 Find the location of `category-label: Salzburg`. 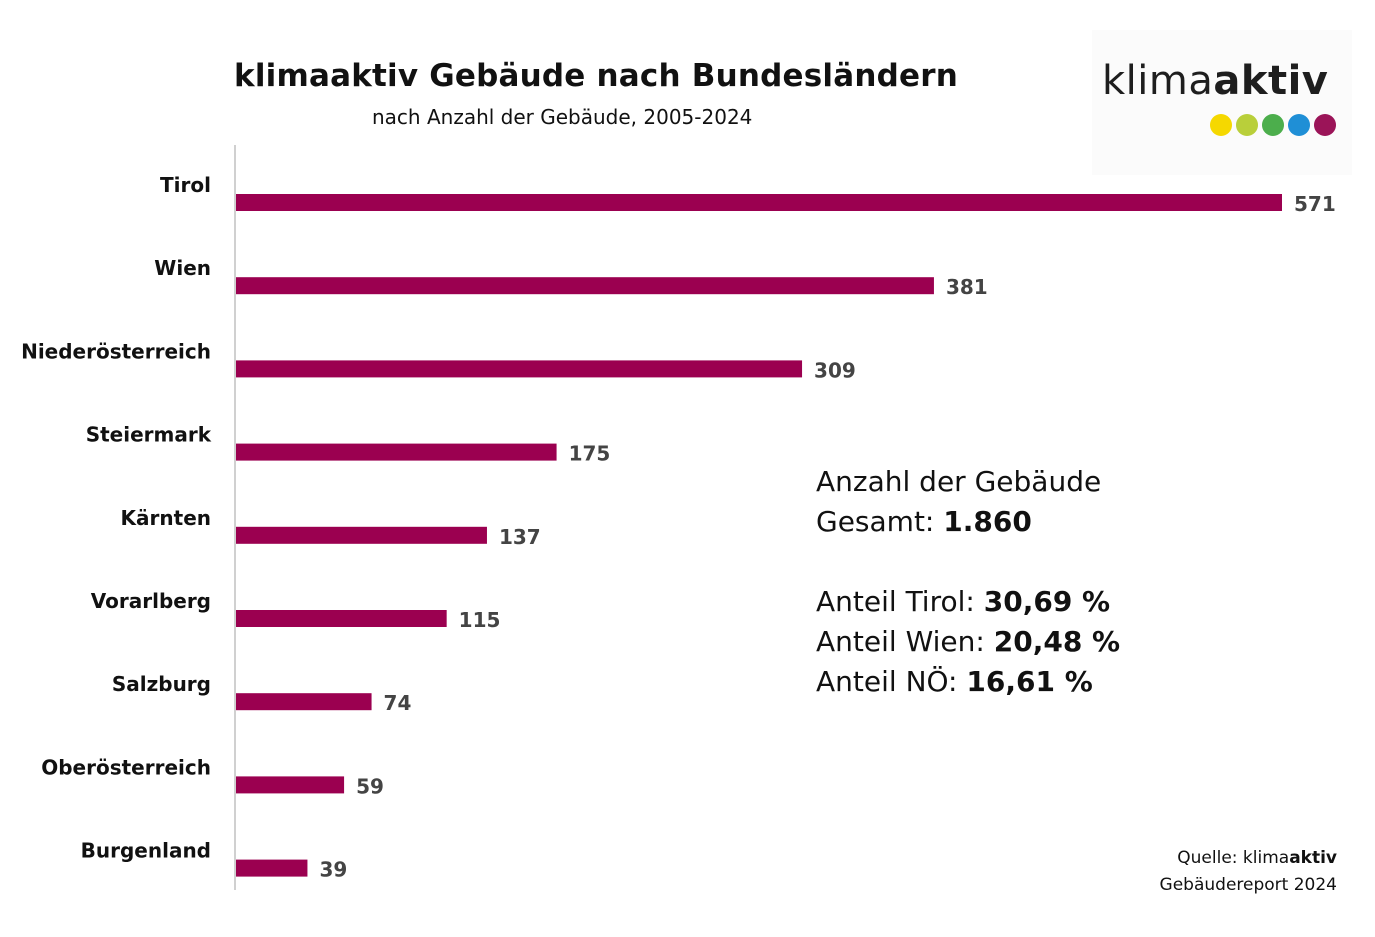

category-label: Salzburg is located at coordinates (161, 684).